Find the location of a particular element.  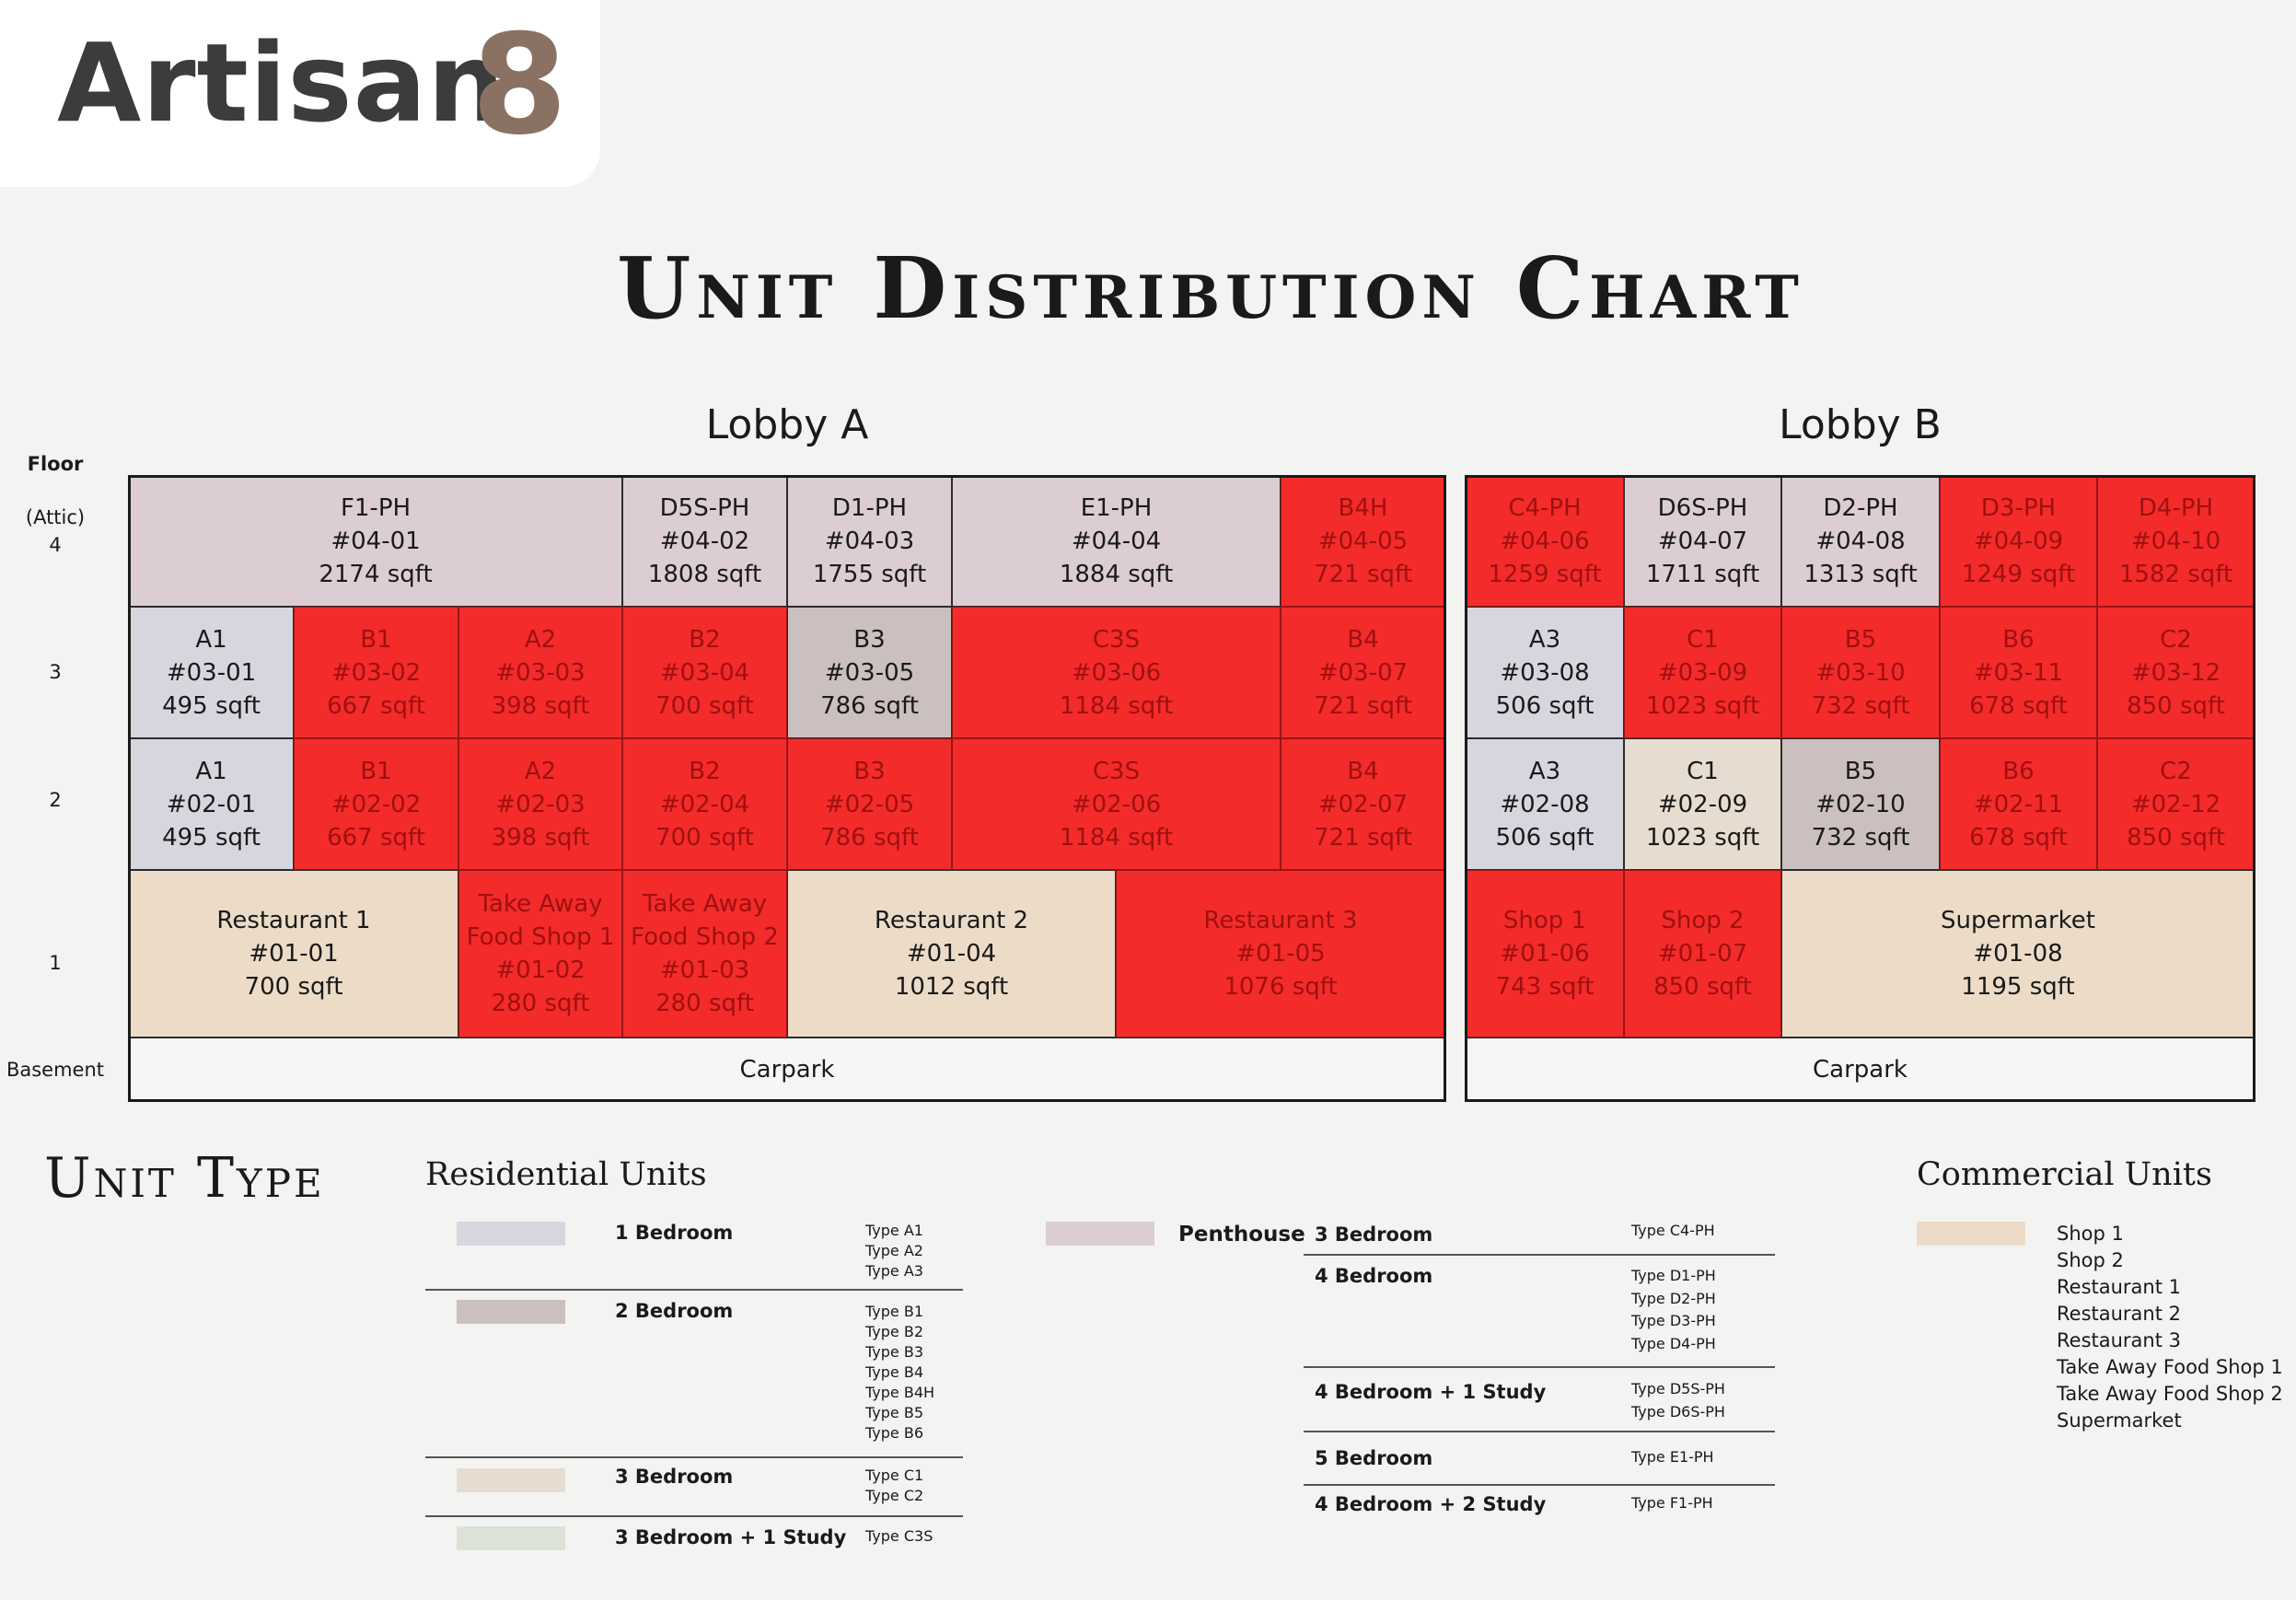

unit-cell-text: A3 #03-08 506 sqft is located at coordinates (1545, 673).